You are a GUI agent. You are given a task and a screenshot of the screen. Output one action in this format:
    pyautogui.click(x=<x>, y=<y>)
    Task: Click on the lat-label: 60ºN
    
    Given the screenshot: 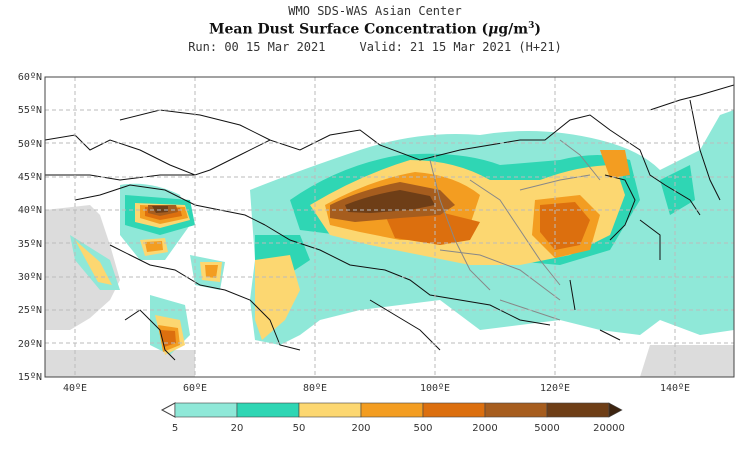 What is the action you would take?
    pyautogui.click(x=30, y=77)
    